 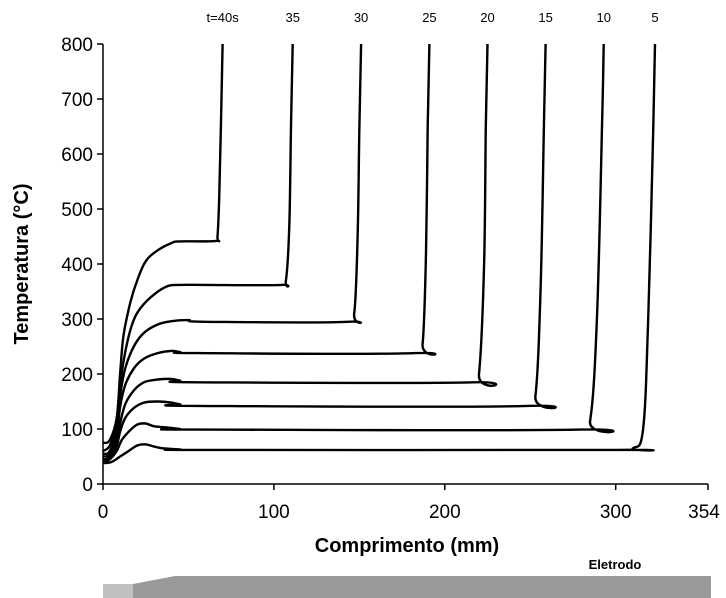 What do you see at coordinates (22, 264) in the screenshot?
I see `y-axis-title: Temperatura (°C)` at bounding box center [22, 264].